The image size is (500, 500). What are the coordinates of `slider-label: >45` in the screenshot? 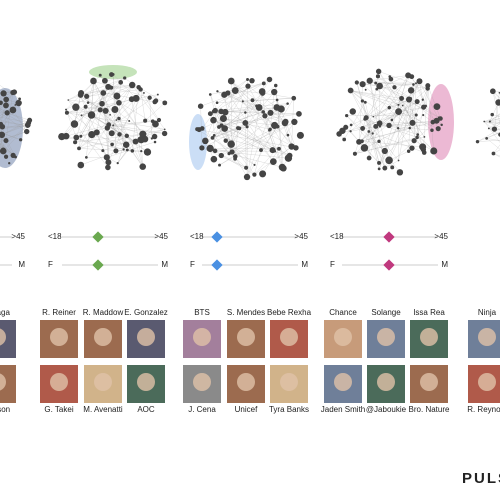 It's located at (18, 236).